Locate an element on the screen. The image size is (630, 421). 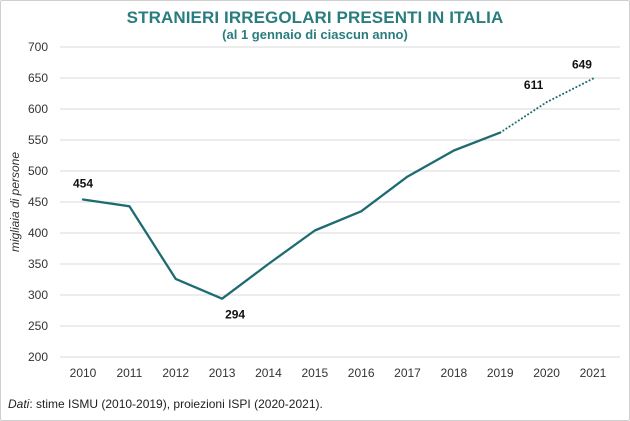
y-tick-label: 300 is located at coordinates (38, 295).